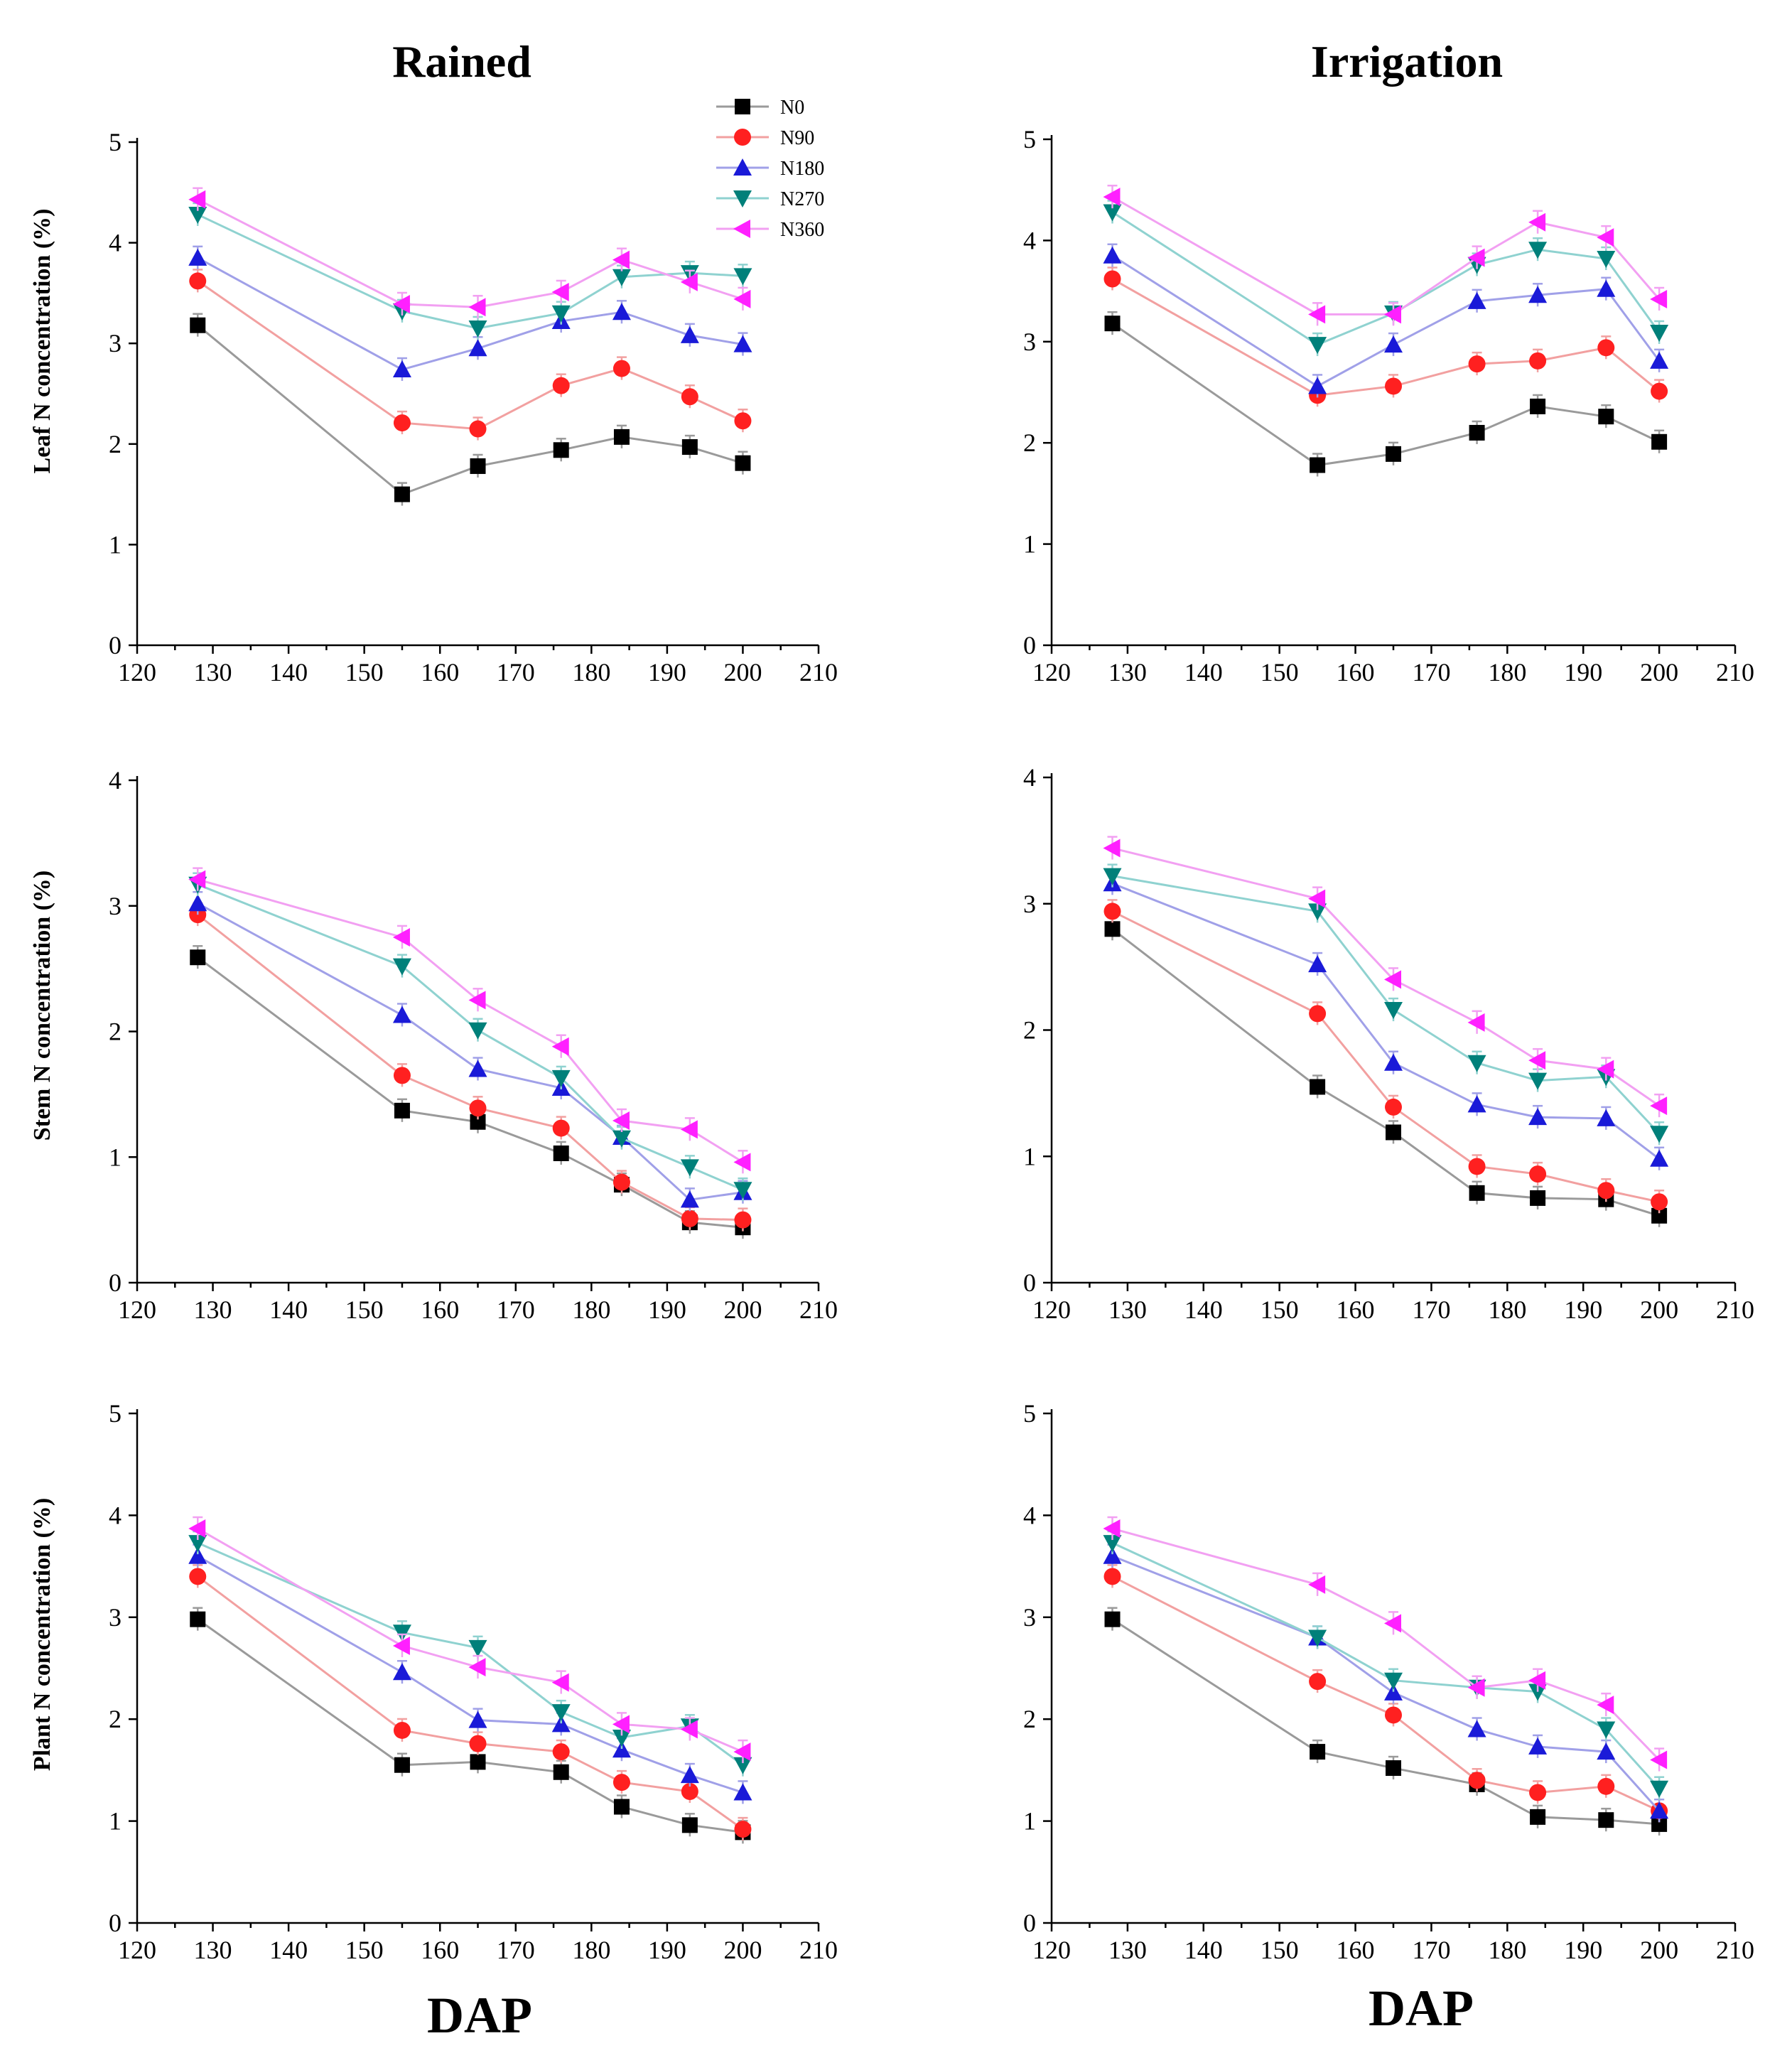 This screenshot has height=2053, width=1792. What do you see at coordinates (802, 230) in the screenshot?
I see `legend-label-N360: N360` at bounding box center [802, 230].